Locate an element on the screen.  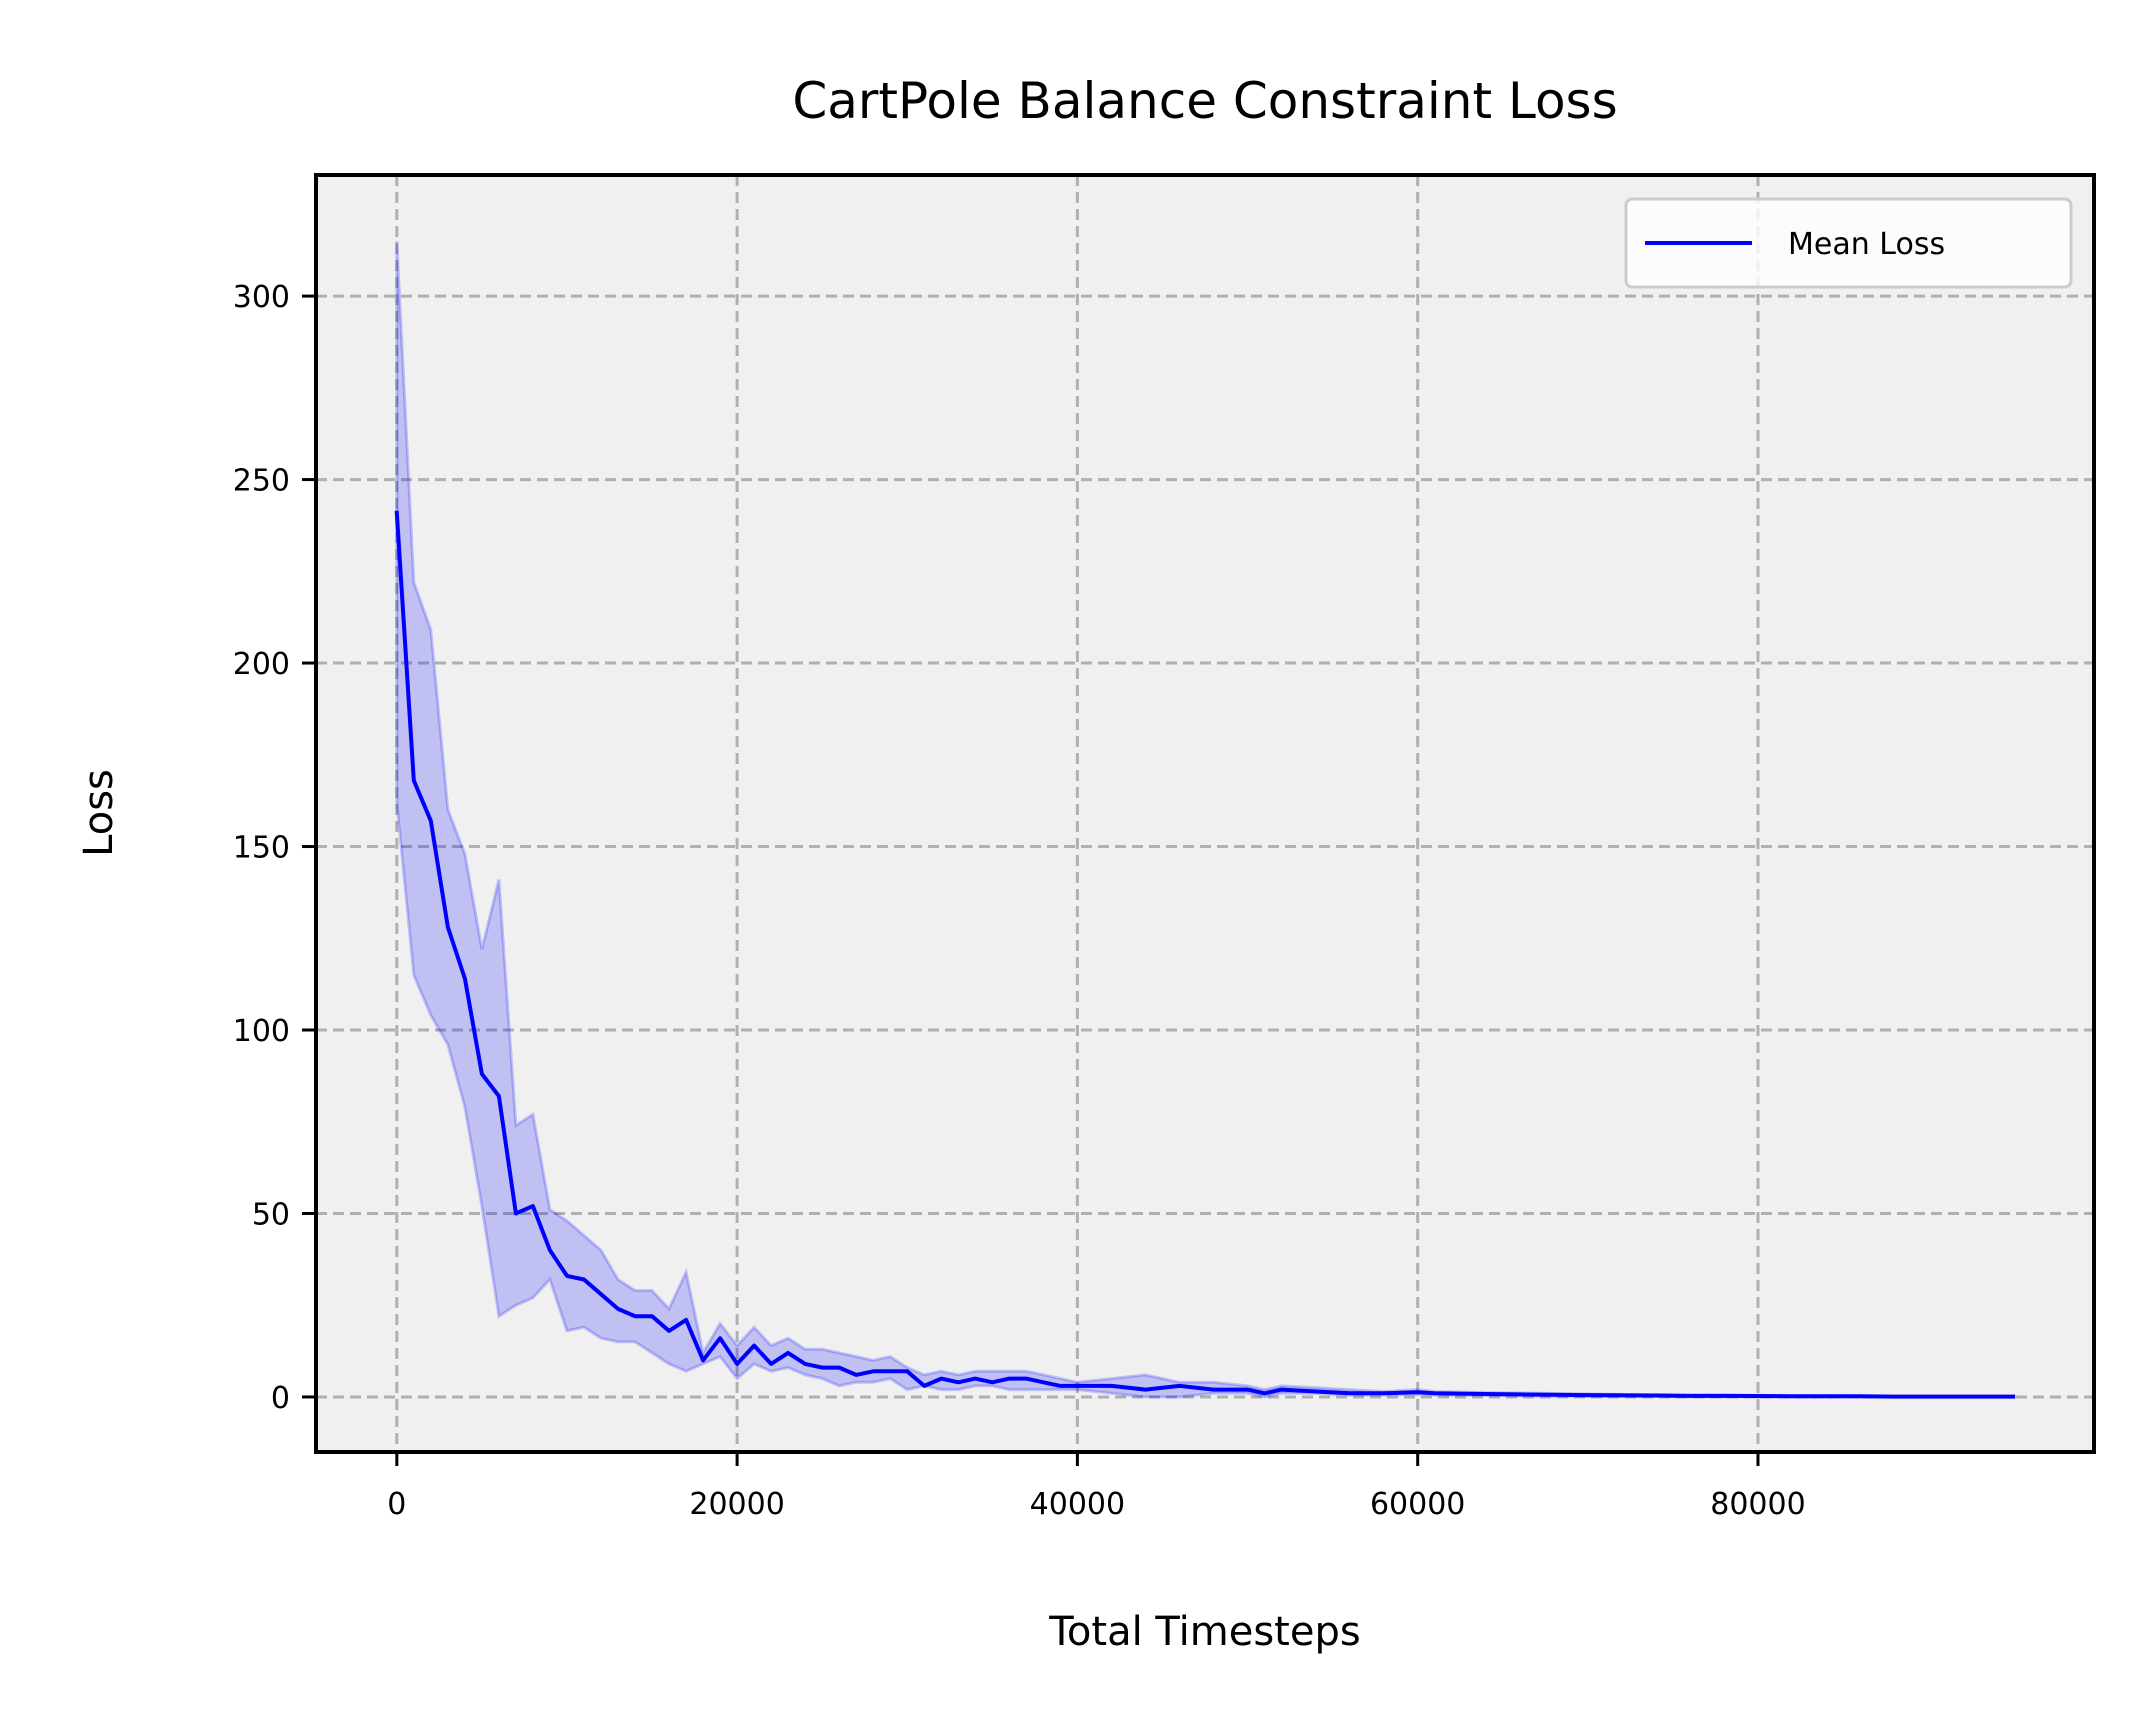
x-tick-label: 0 is located at coordinates (396, 1504).